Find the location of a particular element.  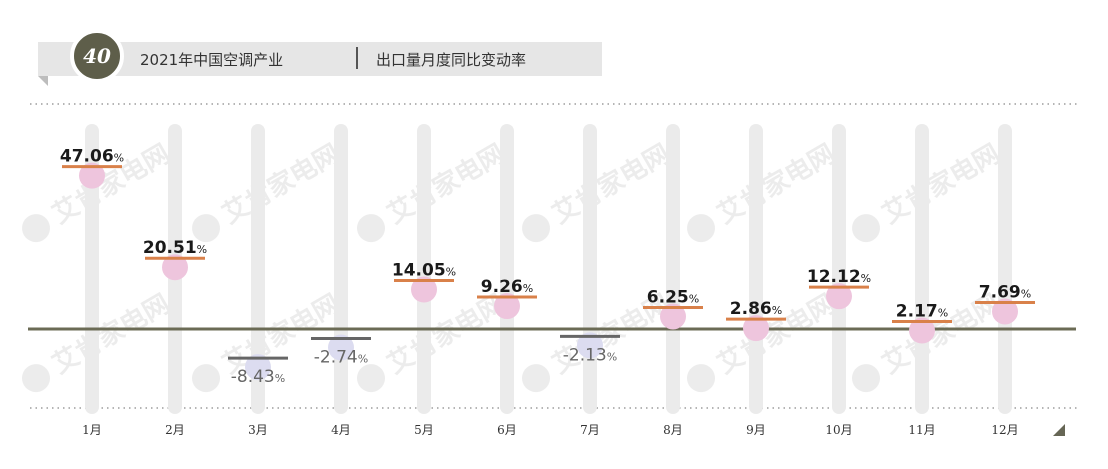

data-label: -8.43% is located at coordinates (258, 377).